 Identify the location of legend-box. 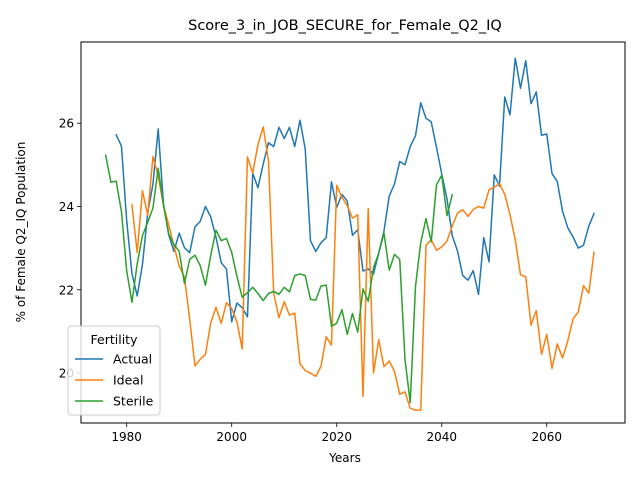
(114, 370).